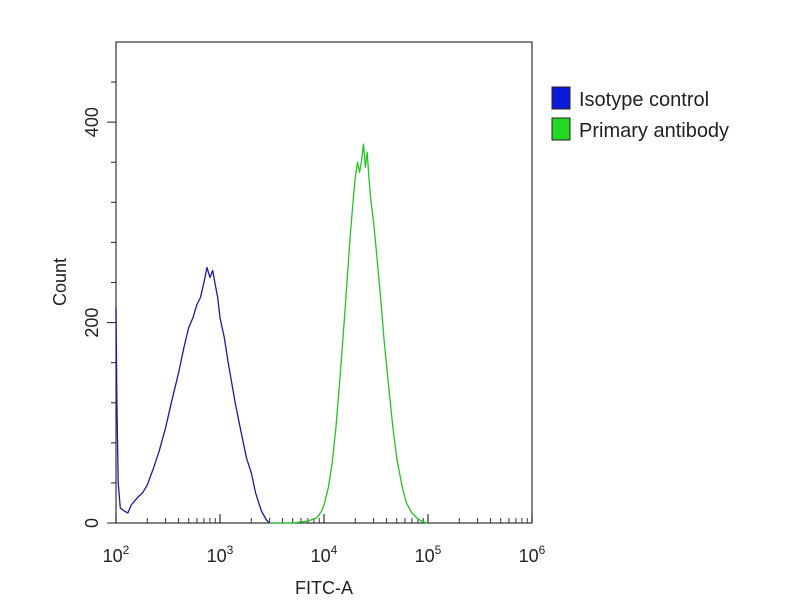  Describe the element at coordinates (428, 554) in the screenshot. I see `x-tick-label: 10⁵` at that location.